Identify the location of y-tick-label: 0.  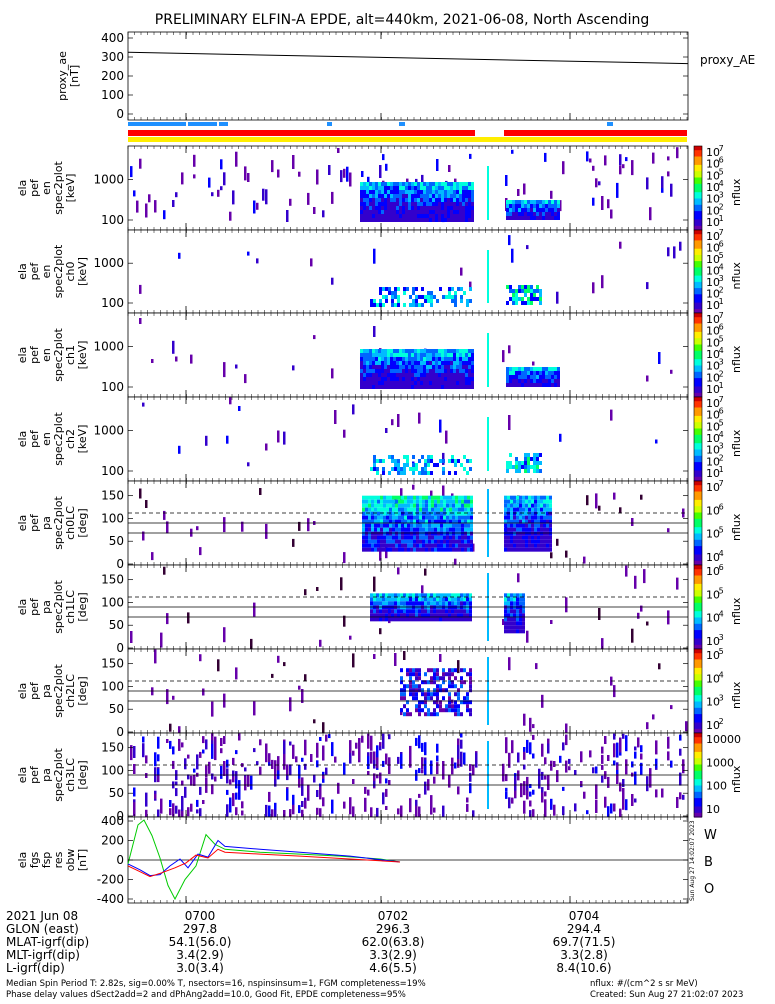
(120, 114).